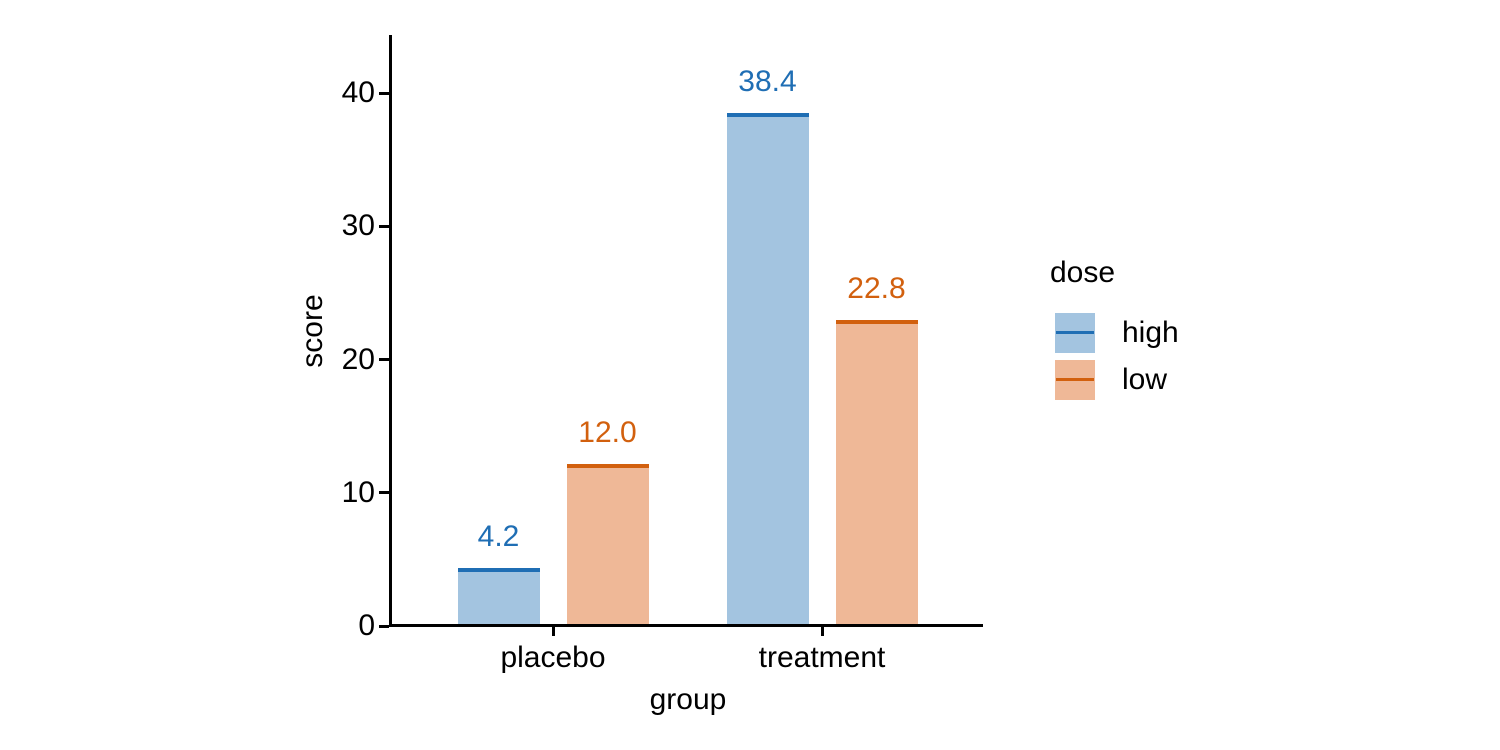 The width and height of the screenshot is (1500, 750). What do you see at coordinates (876, 289) in the screenshot?
I see `bar-value-label: 22.8` at bounding box center [876, 289].